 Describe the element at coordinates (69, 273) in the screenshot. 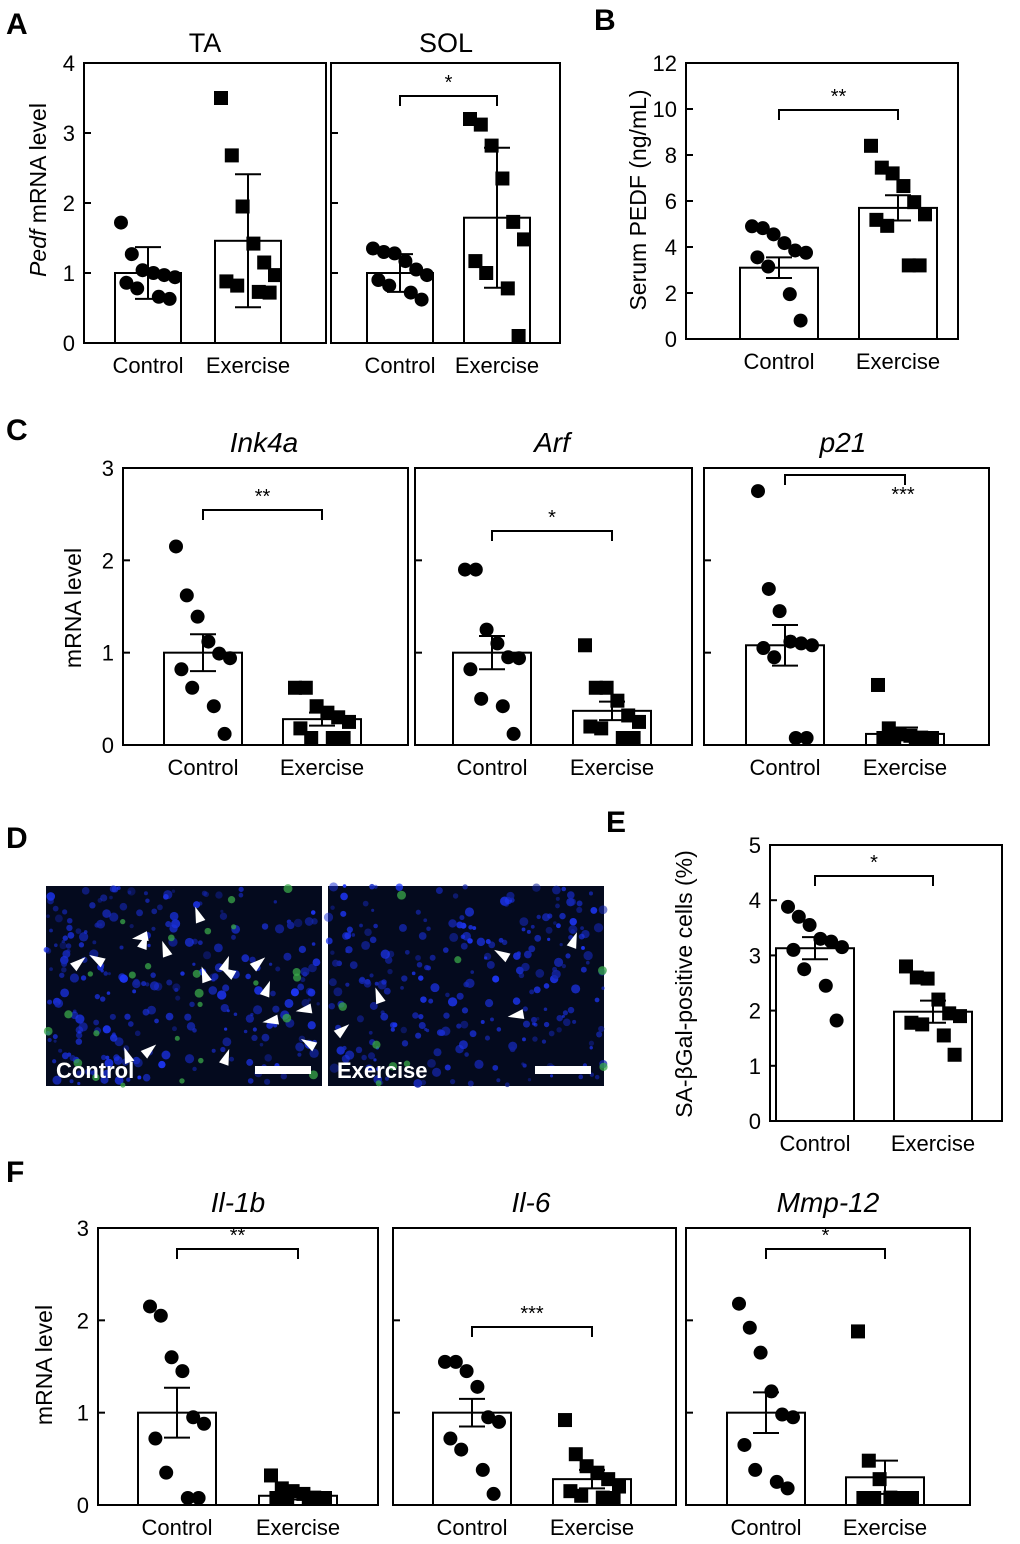

I see `y-tick-label: 1` at that location.